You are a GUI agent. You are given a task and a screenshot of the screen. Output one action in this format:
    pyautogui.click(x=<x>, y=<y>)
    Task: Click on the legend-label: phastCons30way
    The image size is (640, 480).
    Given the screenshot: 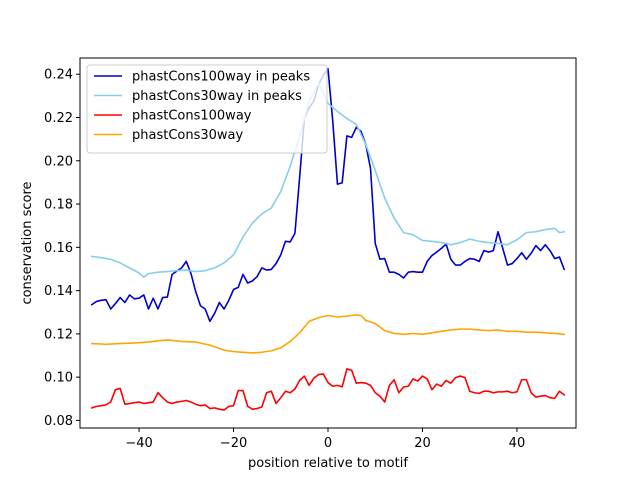 What is the action you would take?
    pyautogui.click(x=188, y=135)
    